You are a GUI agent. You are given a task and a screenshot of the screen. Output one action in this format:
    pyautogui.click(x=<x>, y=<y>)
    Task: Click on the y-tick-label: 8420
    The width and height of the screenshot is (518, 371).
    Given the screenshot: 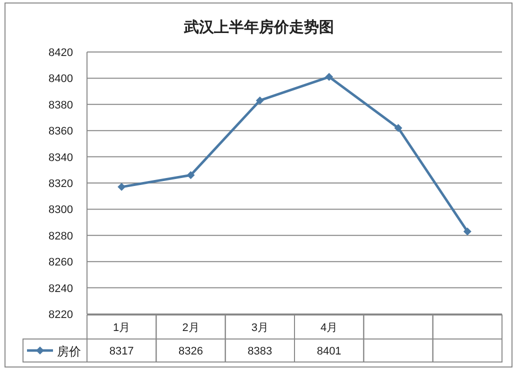 What is the action you would take?
    pyautogui.click(x=60, y=53)
    